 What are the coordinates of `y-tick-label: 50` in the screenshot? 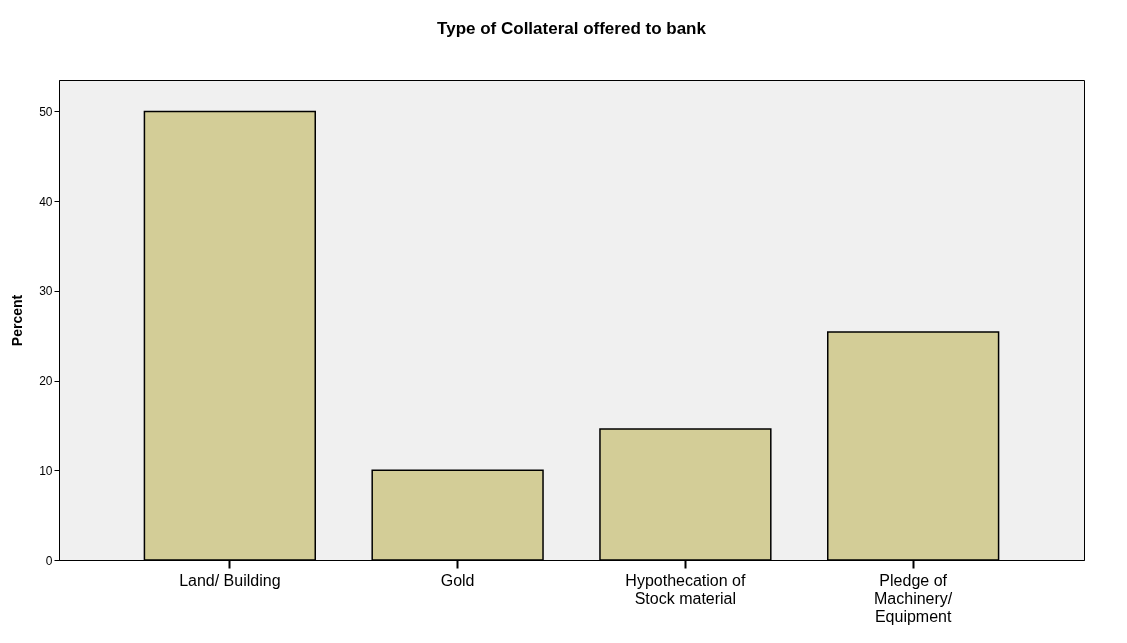 It's located at (46, 111).